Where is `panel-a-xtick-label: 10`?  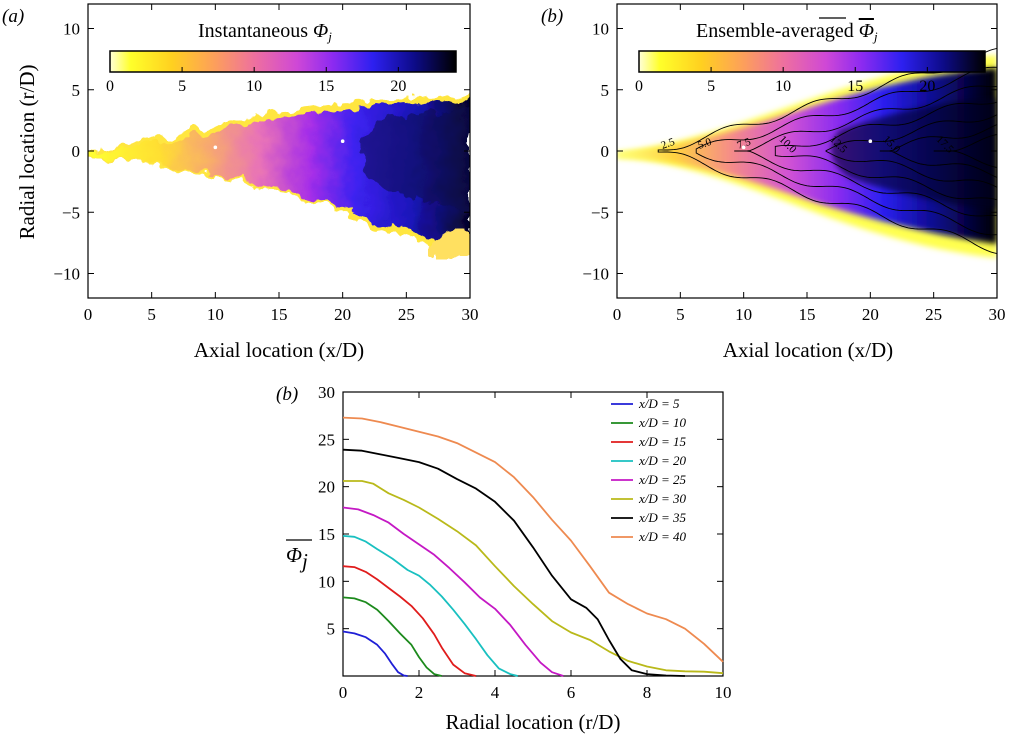
panel-a-xtick-label: 10 is located at coordinates (215, 314).